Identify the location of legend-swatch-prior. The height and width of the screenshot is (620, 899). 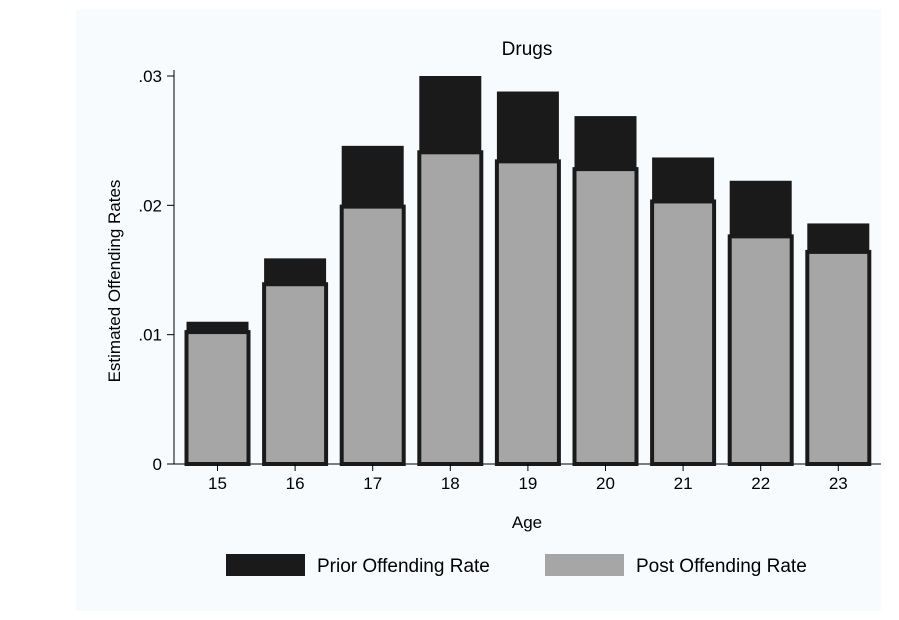
(265, 565).